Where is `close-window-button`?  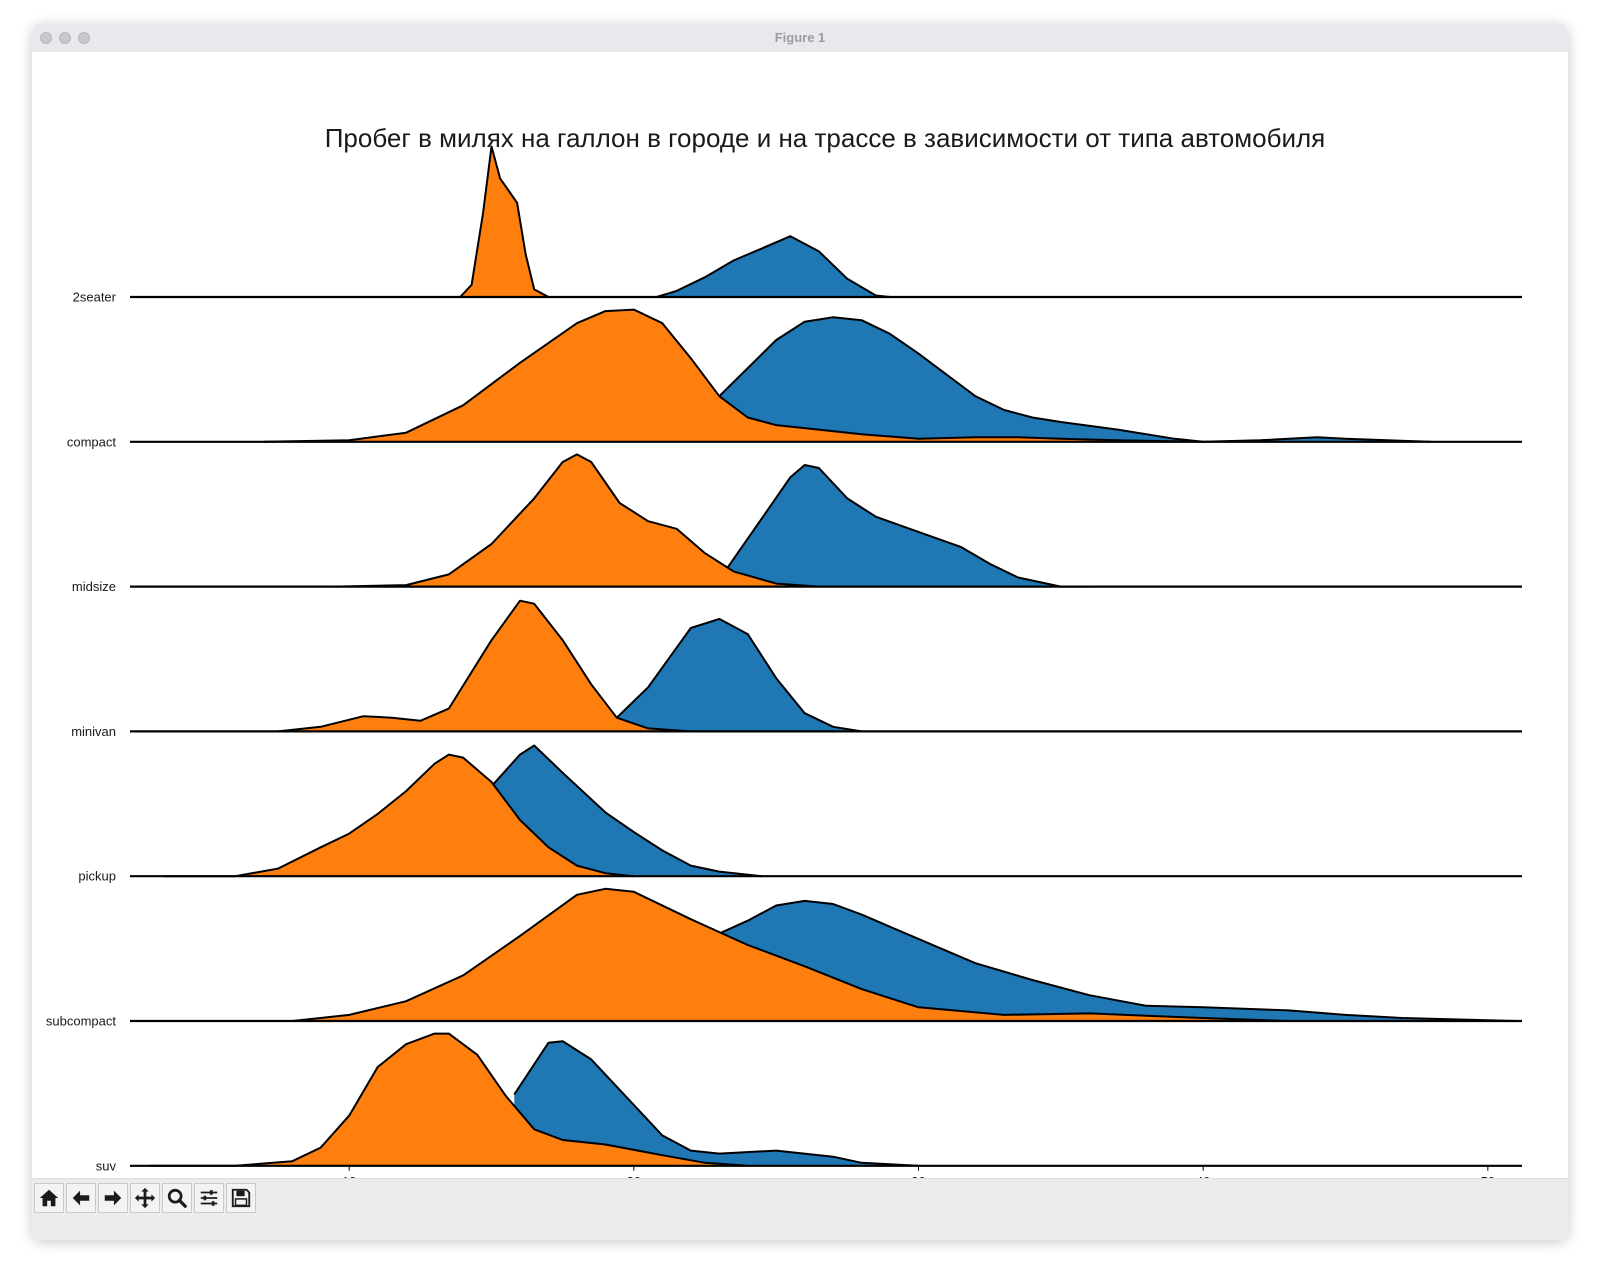
close-window-button is located at coordinates (46, 38).